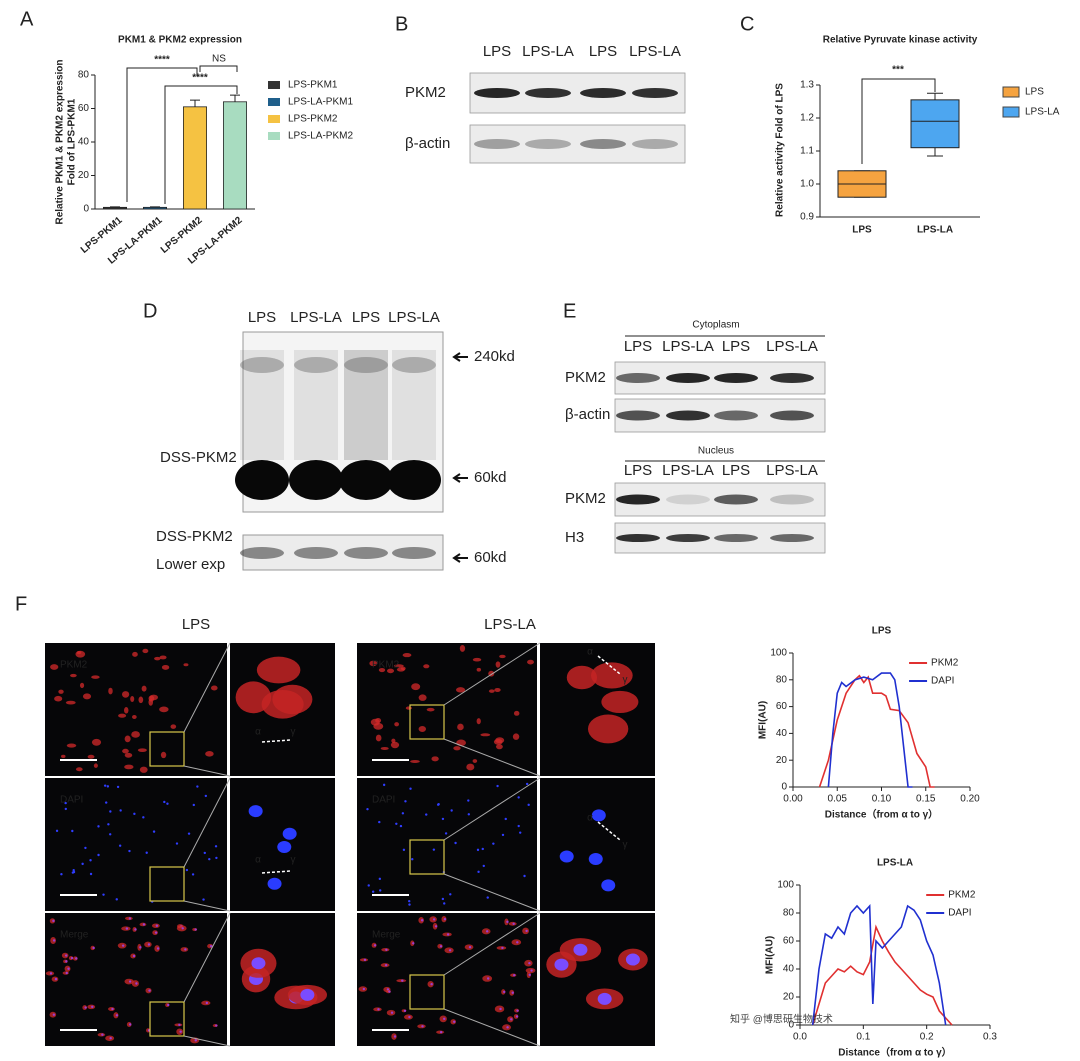 This screenshot has width=1080, height=1061. What do you see at coordinates (882, 975) in the screenshot?
I see `line-series` at bounding box center [882, 975].